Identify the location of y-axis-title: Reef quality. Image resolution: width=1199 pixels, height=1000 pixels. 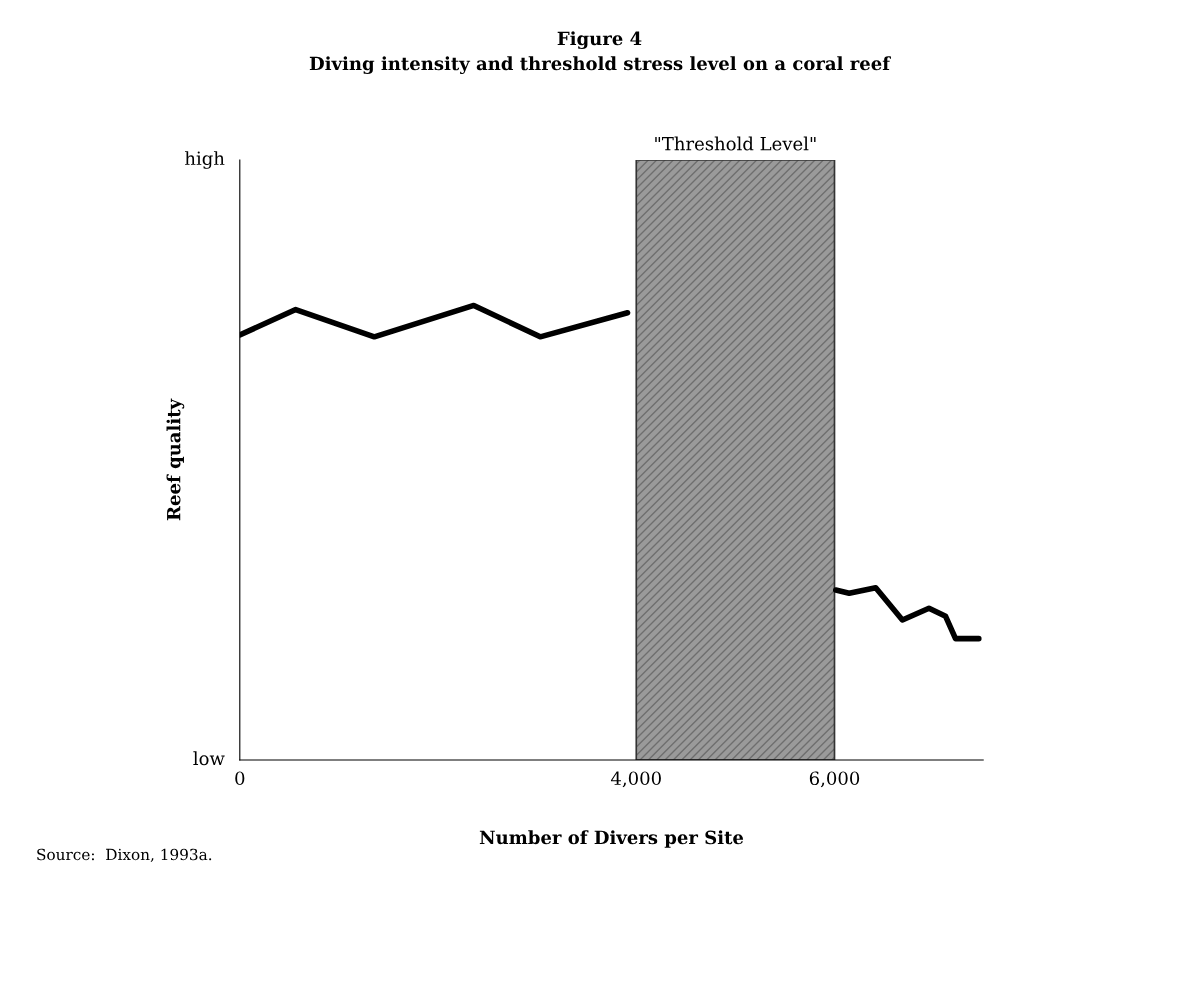
(175, 459).